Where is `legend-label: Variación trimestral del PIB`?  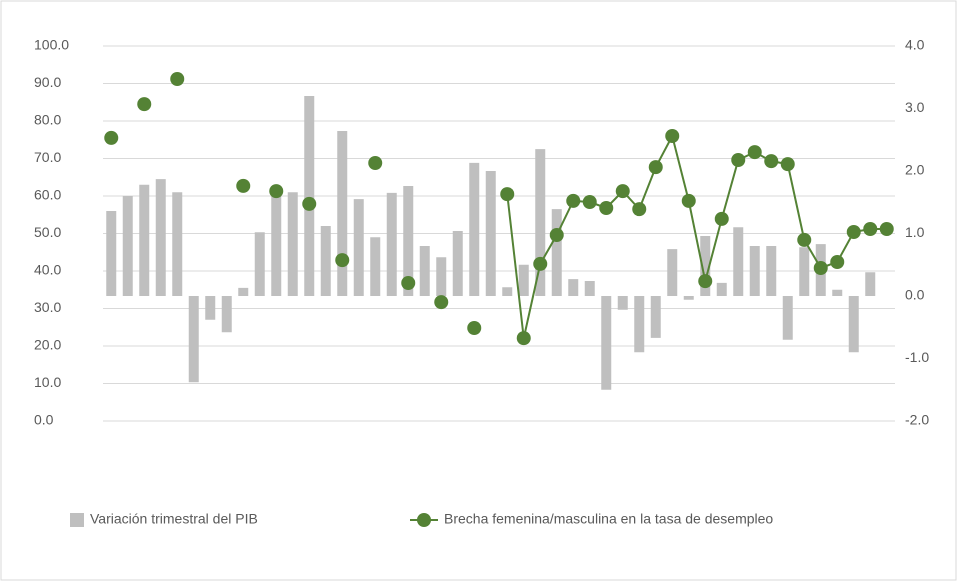 legend-label: Variación trimestral del PIB is located at coordinates (174, 519).